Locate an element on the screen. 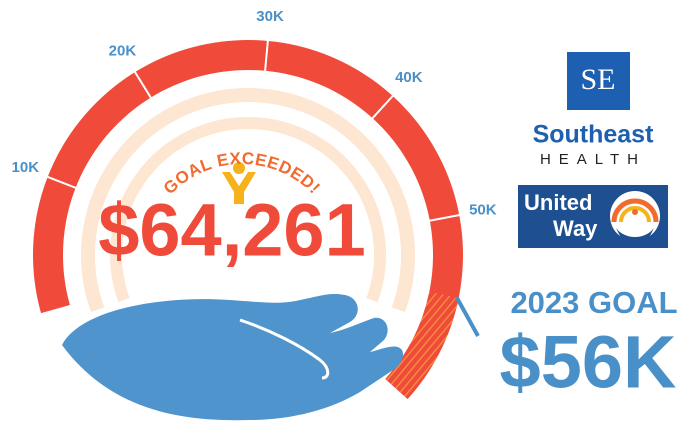 This screenshot has height=441, width=700. united-way-logo: United Way is located at coordinates (593, 216).